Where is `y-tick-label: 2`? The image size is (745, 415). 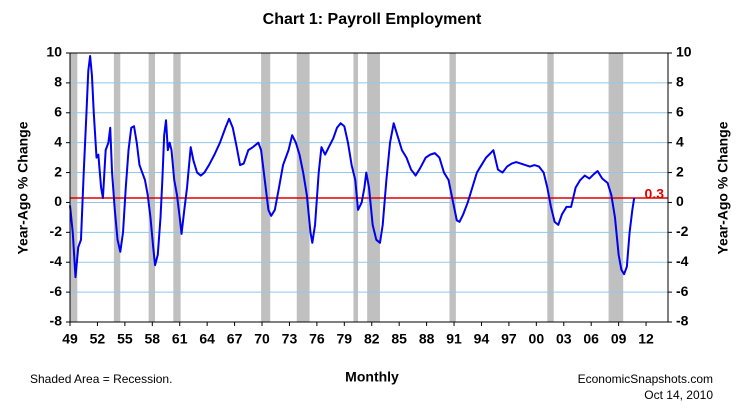
y-tick-label: 2 is located at coordinates (58, 171).